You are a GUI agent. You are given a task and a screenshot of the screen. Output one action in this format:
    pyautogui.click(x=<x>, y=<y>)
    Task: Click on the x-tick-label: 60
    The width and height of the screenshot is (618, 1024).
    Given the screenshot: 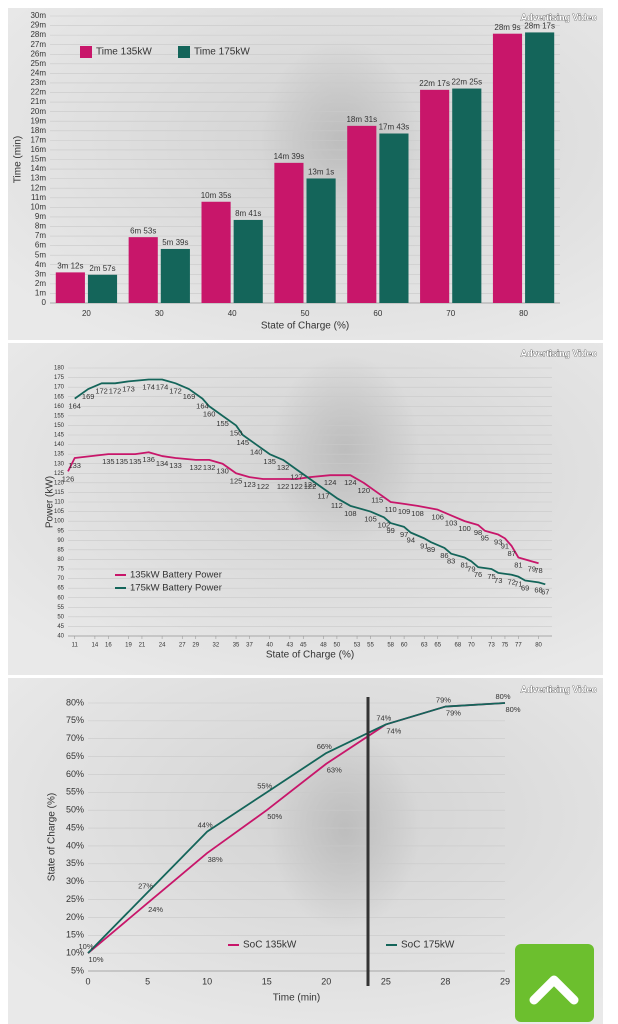 What is the action you would take?
    pyautogui.click(x=377, y=313)
    